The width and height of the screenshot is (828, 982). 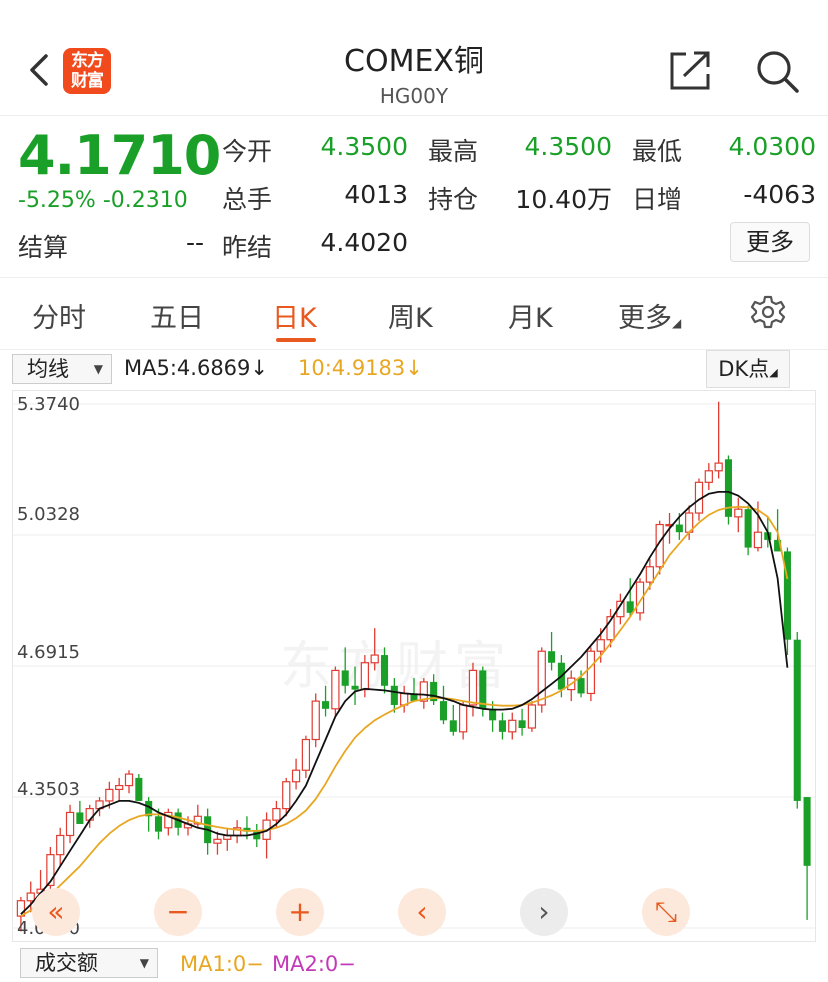 What do you see at coordinates (87, 81) in the screenshot?
I see `logo-line-2: 财富` at bounding box center [87, 81].